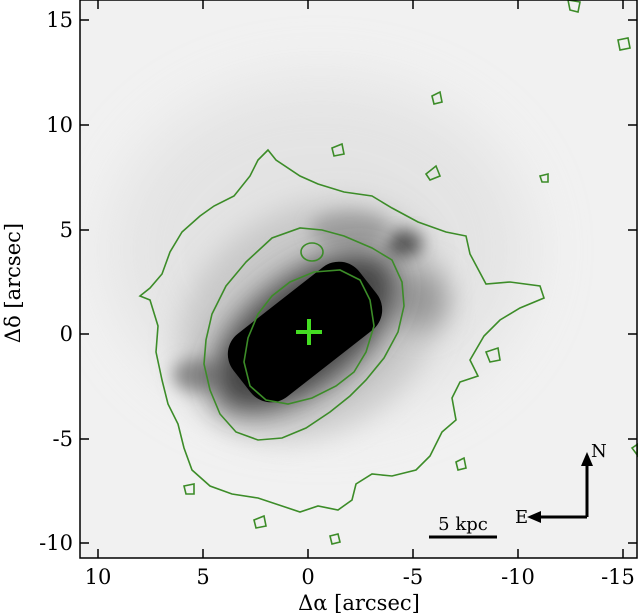 Image resolution: width=638 pixels, height=616 pixels. I want to click on knot-ne, so click(404, 244).